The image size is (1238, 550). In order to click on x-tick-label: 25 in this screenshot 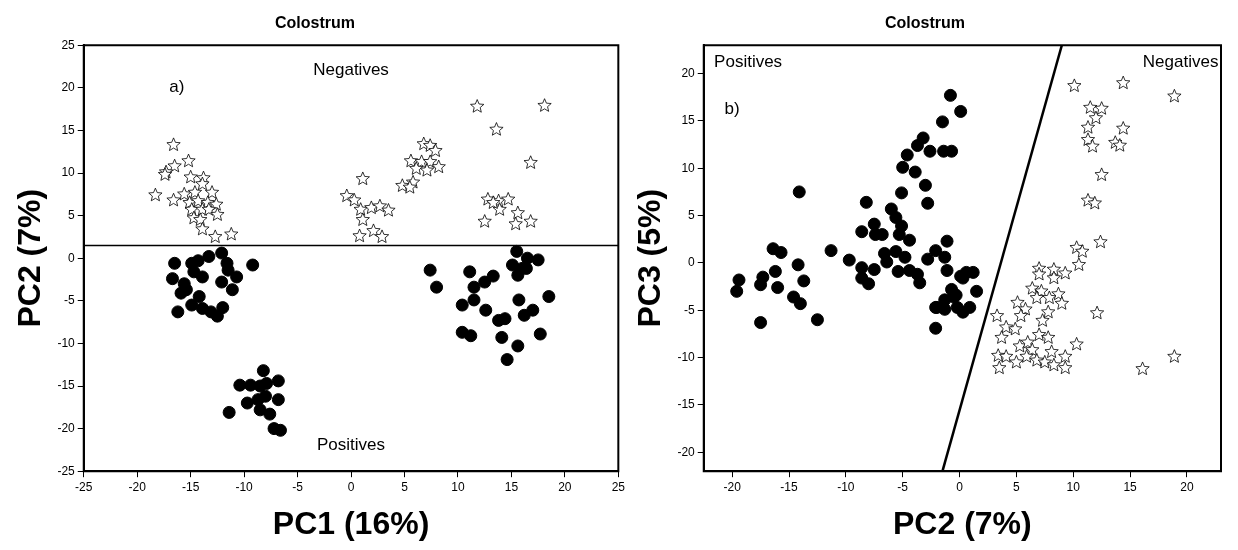, I will do `click(618, 486)`.